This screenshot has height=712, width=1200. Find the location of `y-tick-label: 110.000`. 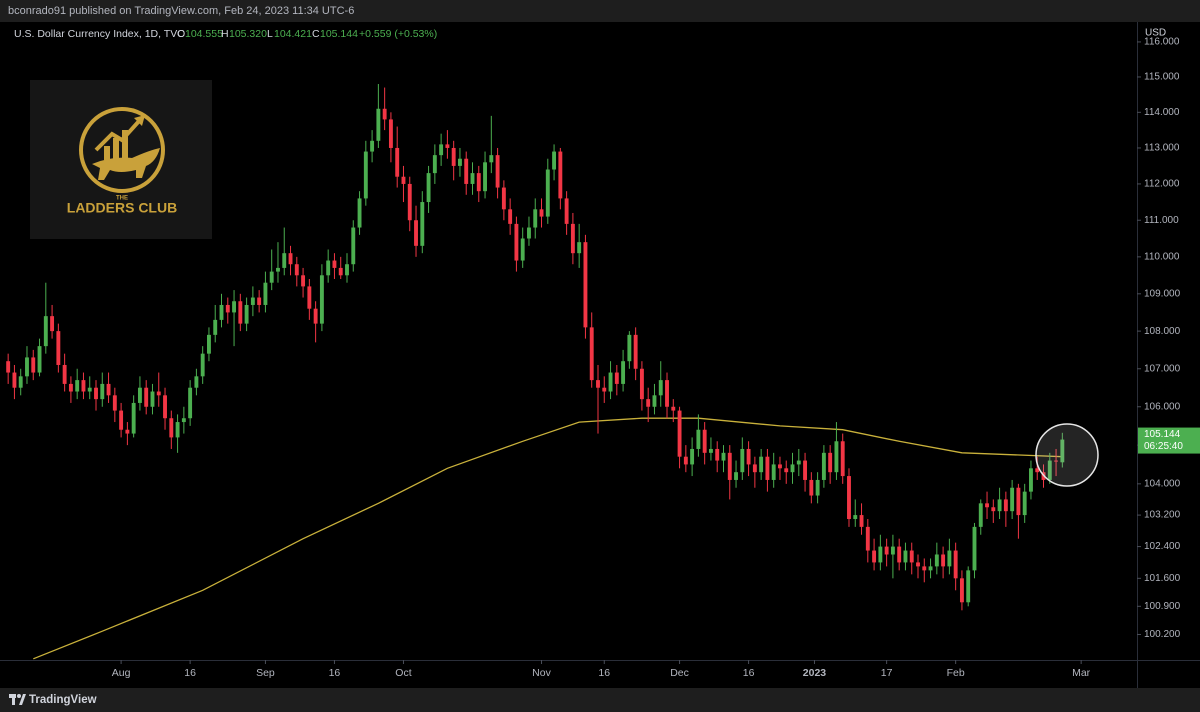

y-tick-label: 110.000 is located at coordinates (1162, 256).